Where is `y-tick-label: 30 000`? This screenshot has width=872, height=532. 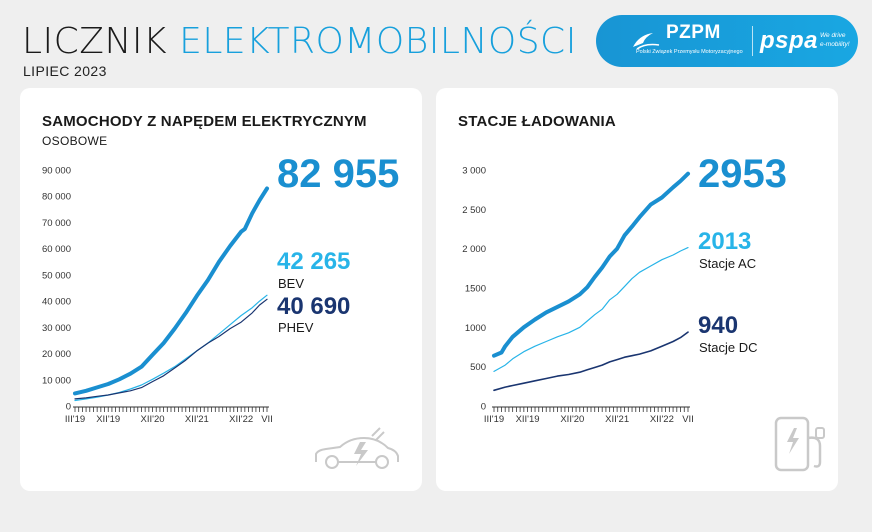
y-tick-label: 30 000 is located at coordinates (56, 328).